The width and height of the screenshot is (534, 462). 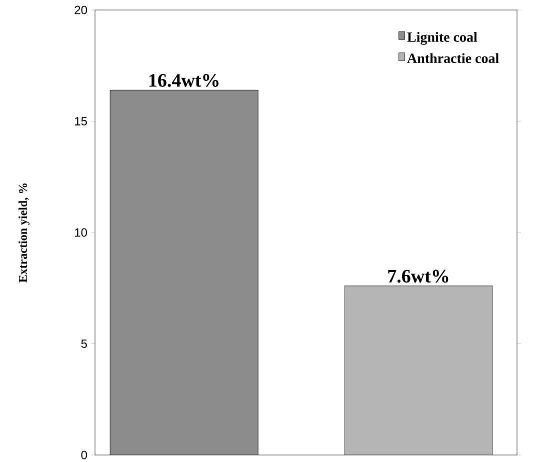 I want to click on y-axis-title: Extraction yield, %, so click(x=24, y=232).